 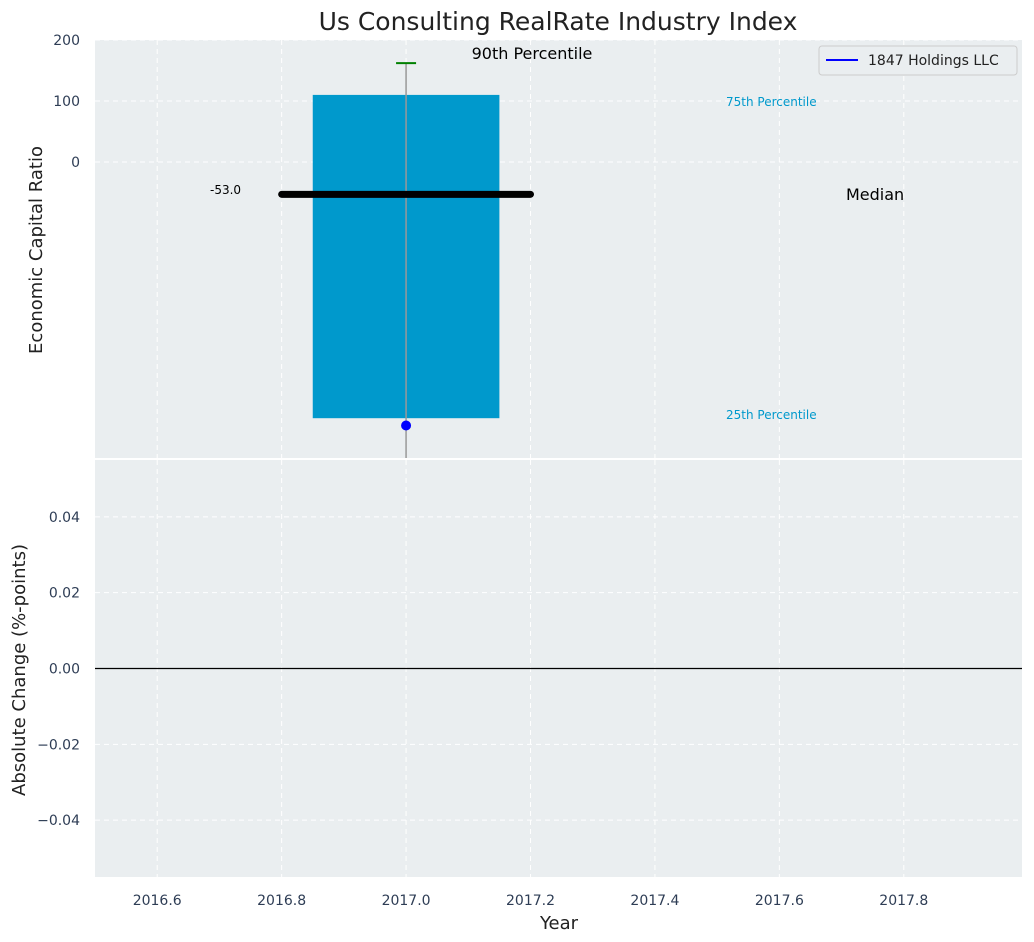 What do you see at coordinates (406, 425) in the screenshot?
I see `company-point` at bounding box center [406, 425].